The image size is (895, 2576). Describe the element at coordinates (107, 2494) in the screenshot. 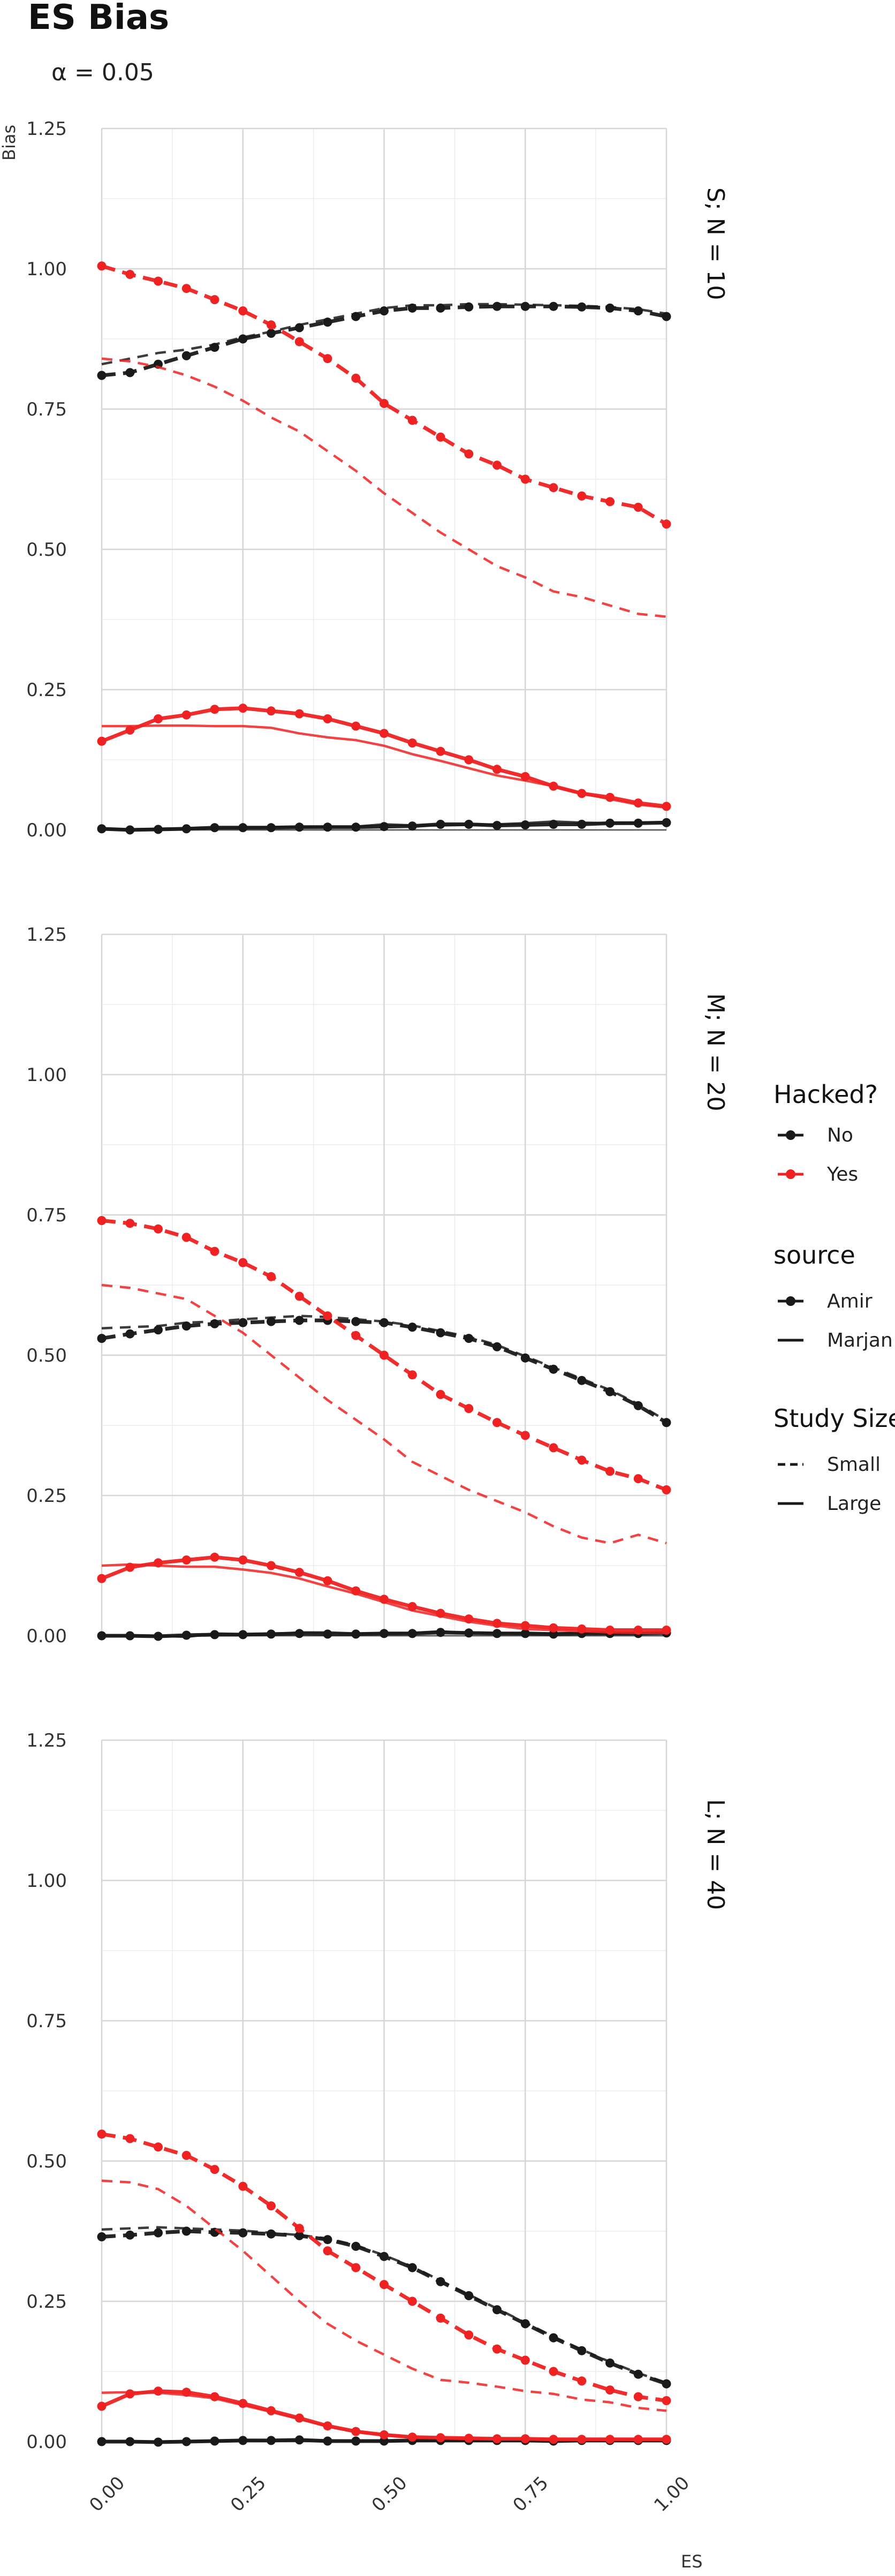

I see `x-tick-label: 0.00` at that location.